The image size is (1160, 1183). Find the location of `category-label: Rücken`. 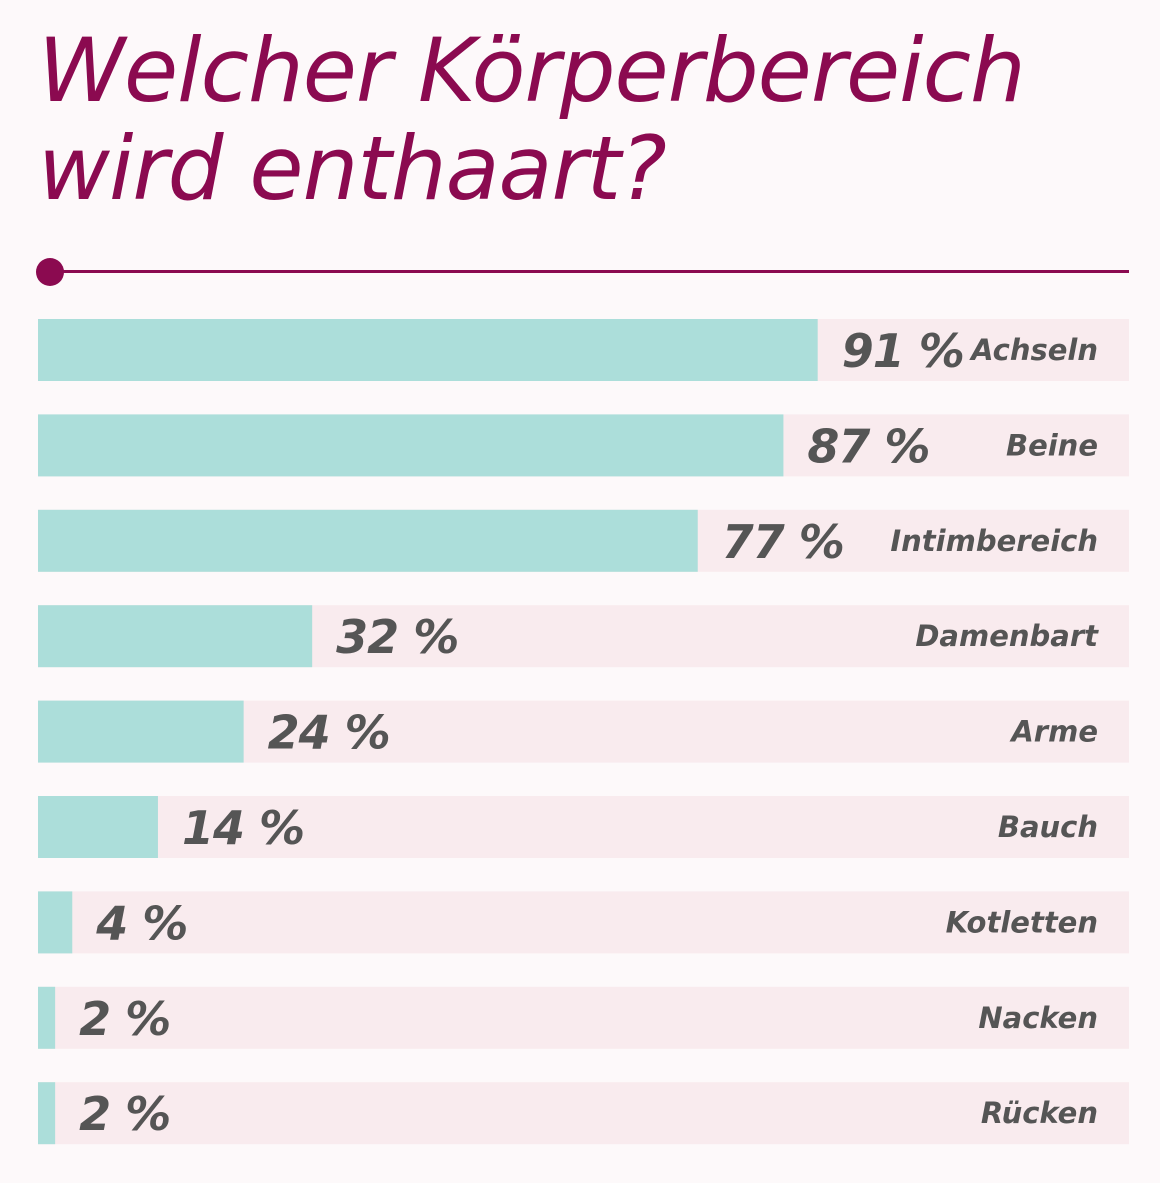

category-label: Rücken is located at coordinates (1039, 1113).